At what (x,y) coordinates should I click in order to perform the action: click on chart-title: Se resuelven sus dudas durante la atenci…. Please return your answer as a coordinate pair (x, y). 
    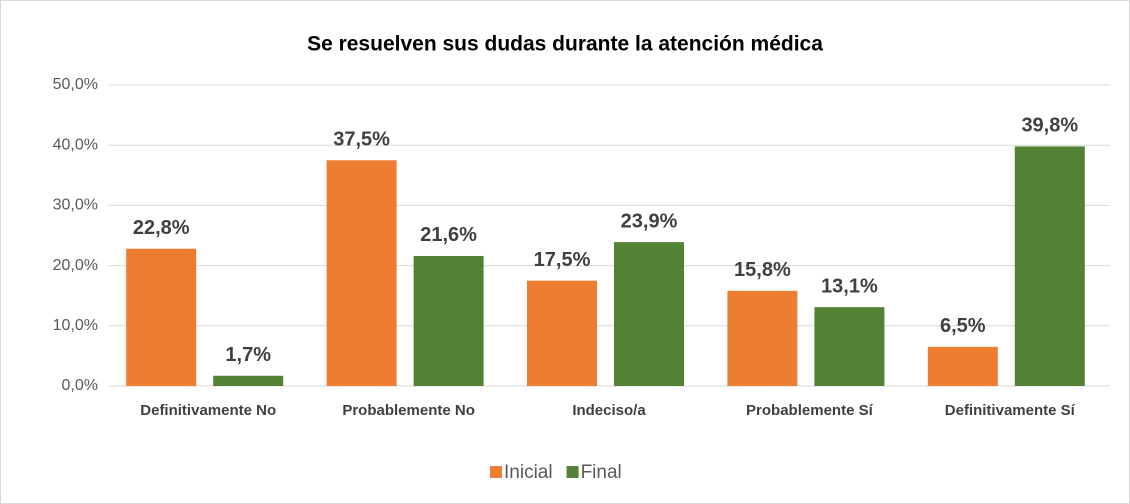
    Looking at the image, I should click on (565, 44).